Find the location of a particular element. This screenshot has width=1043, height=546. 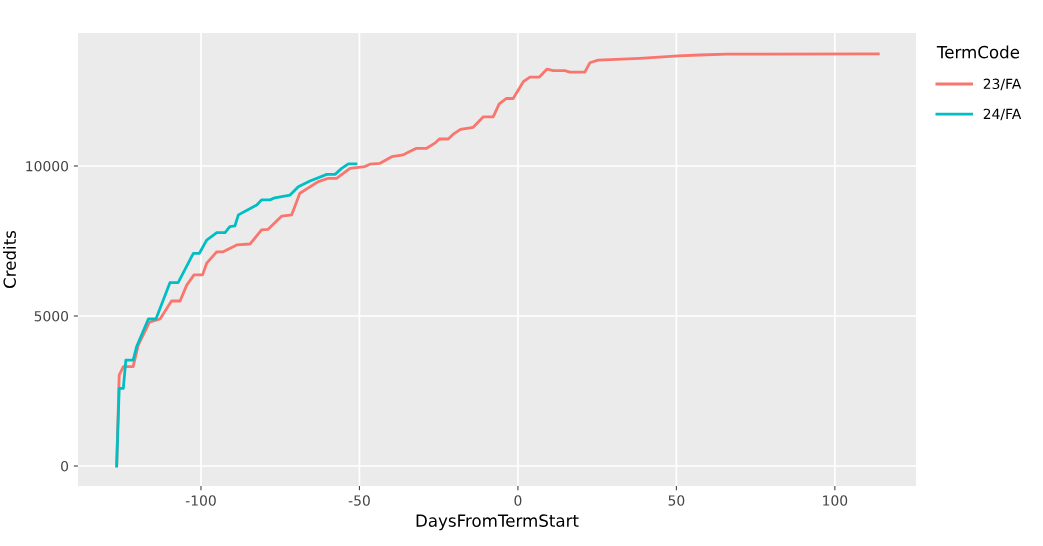

y-tick-label: 10000 is located at coordinates (47, 166).